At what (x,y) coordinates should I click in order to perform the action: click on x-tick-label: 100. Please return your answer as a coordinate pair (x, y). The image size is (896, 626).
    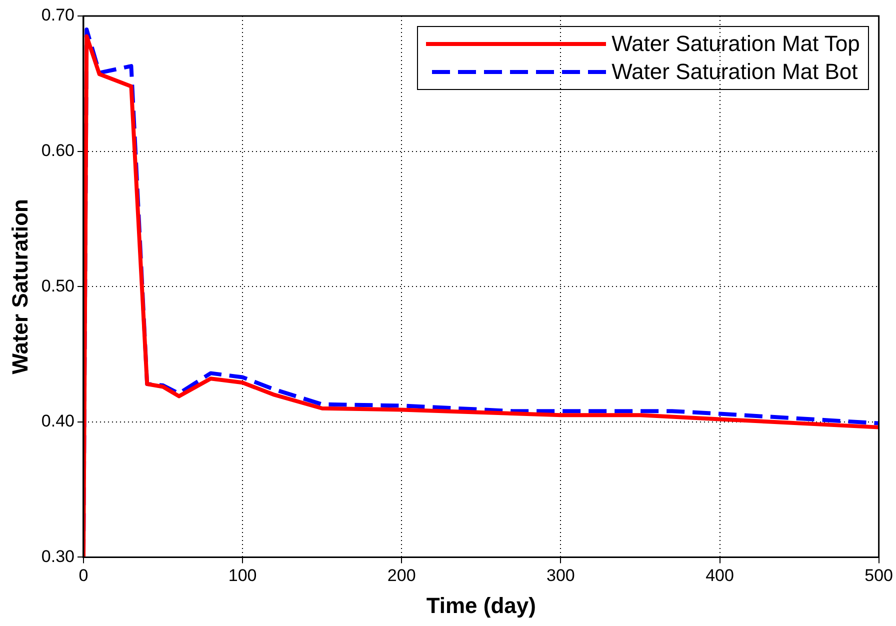
    Looking at the image, I should click on (242, 576).